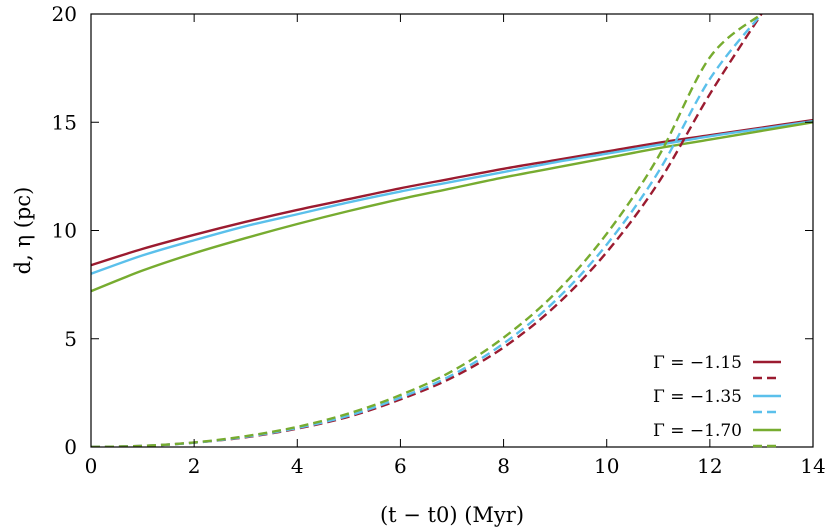  What do you see at coordinates (64, 231) in the screenshot?
I see `y-tick-label: 10` at bounding box center [64, 231].